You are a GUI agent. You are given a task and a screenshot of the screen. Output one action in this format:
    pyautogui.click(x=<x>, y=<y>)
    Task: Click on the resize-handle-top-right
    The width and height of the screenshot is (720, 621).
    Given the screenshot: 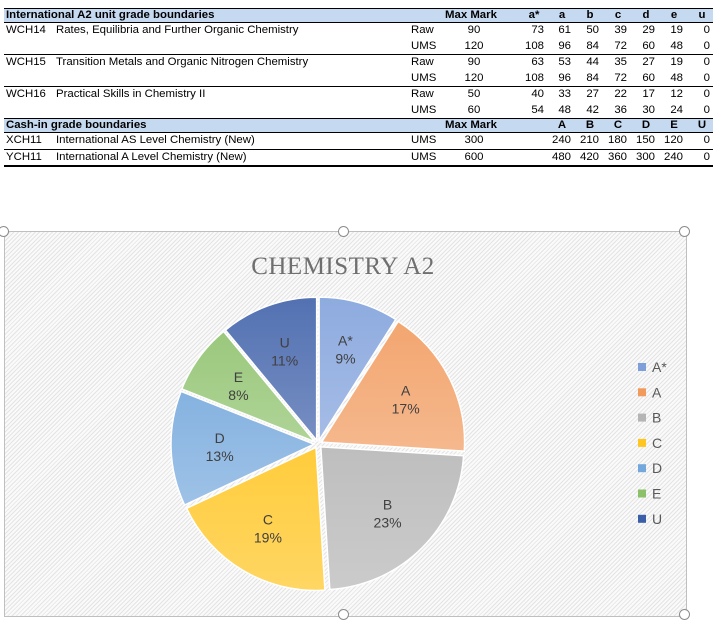 What is the action you would take?
    pyautogui.click(x=684, y=231)
    